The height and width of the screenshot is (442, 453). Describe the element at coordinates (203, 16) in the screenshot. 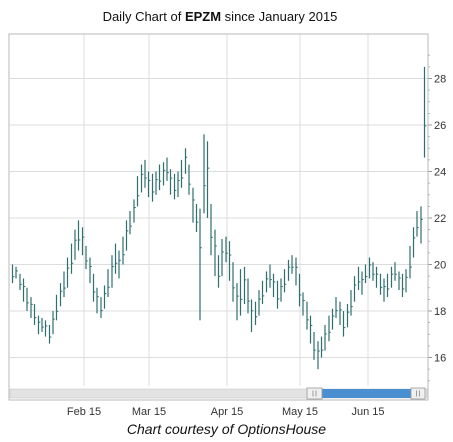

I see `title-ticker: EPZM` at that location.